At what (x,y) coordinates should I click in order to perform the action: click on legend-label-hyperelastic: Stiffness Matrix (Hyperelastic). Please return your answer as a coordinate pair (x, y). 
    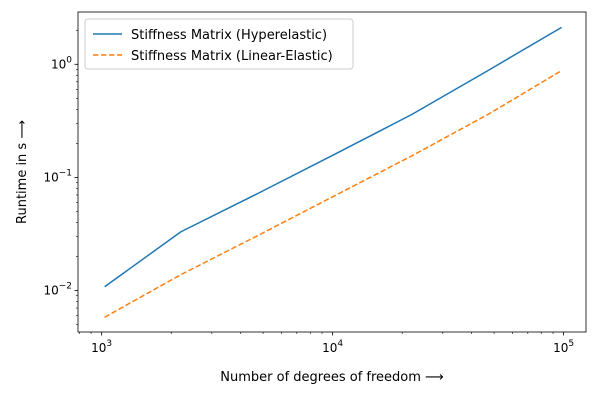
    Looking at the image, I should click on (229, 35).